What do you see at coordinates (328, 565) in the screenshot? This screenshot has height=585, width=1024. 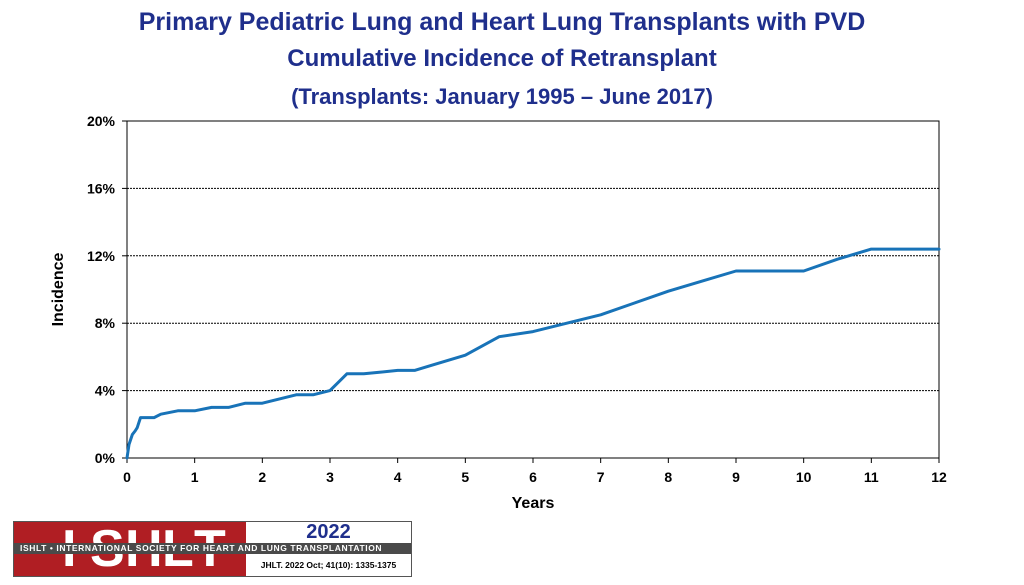 I see `journal-citation: JHLT. 2022 Oct; 41(10): 1335-1375` at bounding box center [328, 565].